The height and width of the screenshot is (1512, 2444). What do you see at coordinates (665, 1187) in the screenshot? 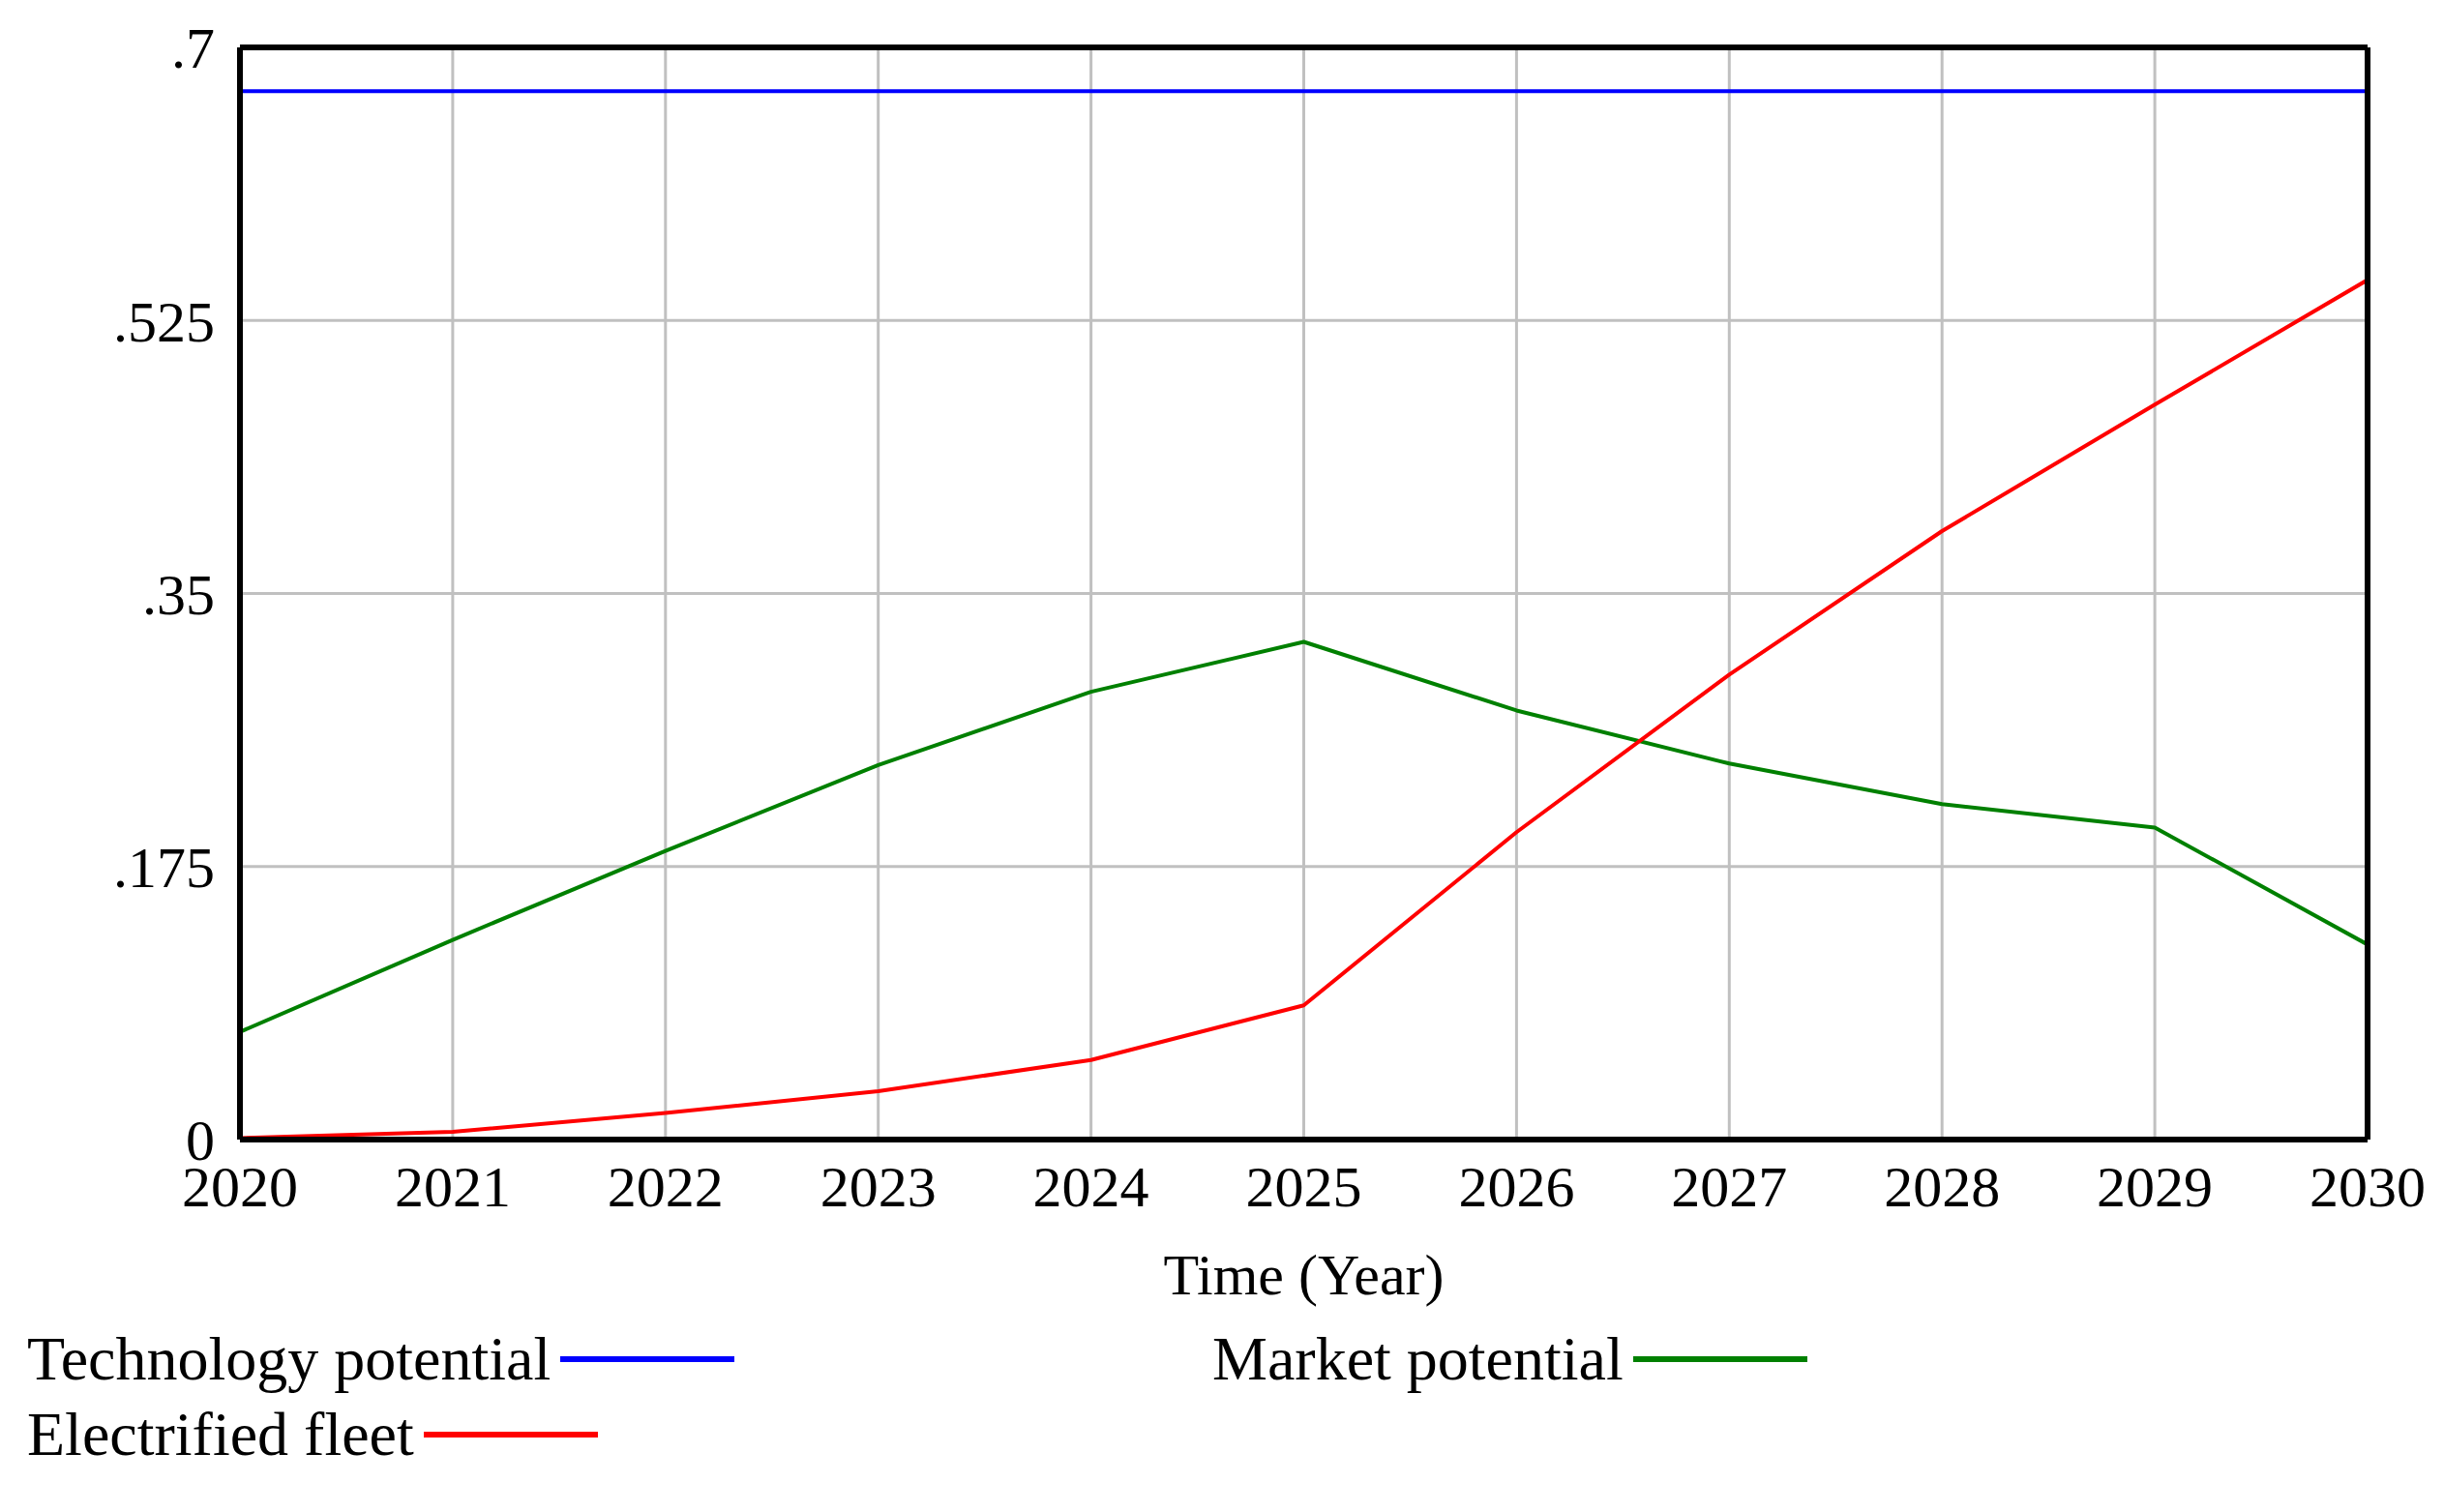
I see `x-tick-label: 2022` at bounding box center [665, 1187].